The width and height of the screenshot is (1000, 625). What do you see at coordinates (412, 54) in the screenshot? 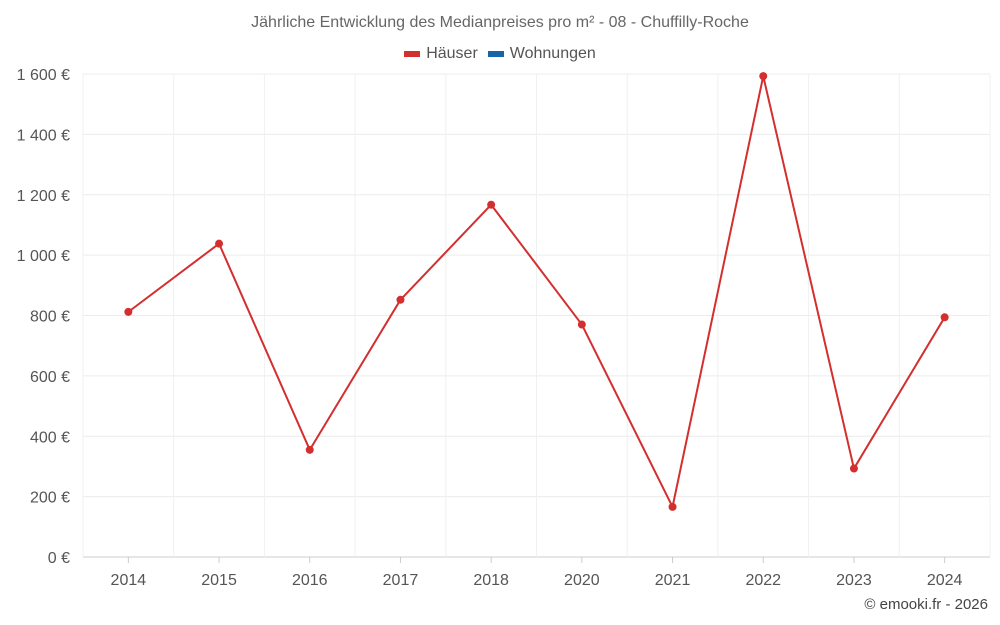
I see `legend-swatch-haeuser` at bounding box center [412, 54].